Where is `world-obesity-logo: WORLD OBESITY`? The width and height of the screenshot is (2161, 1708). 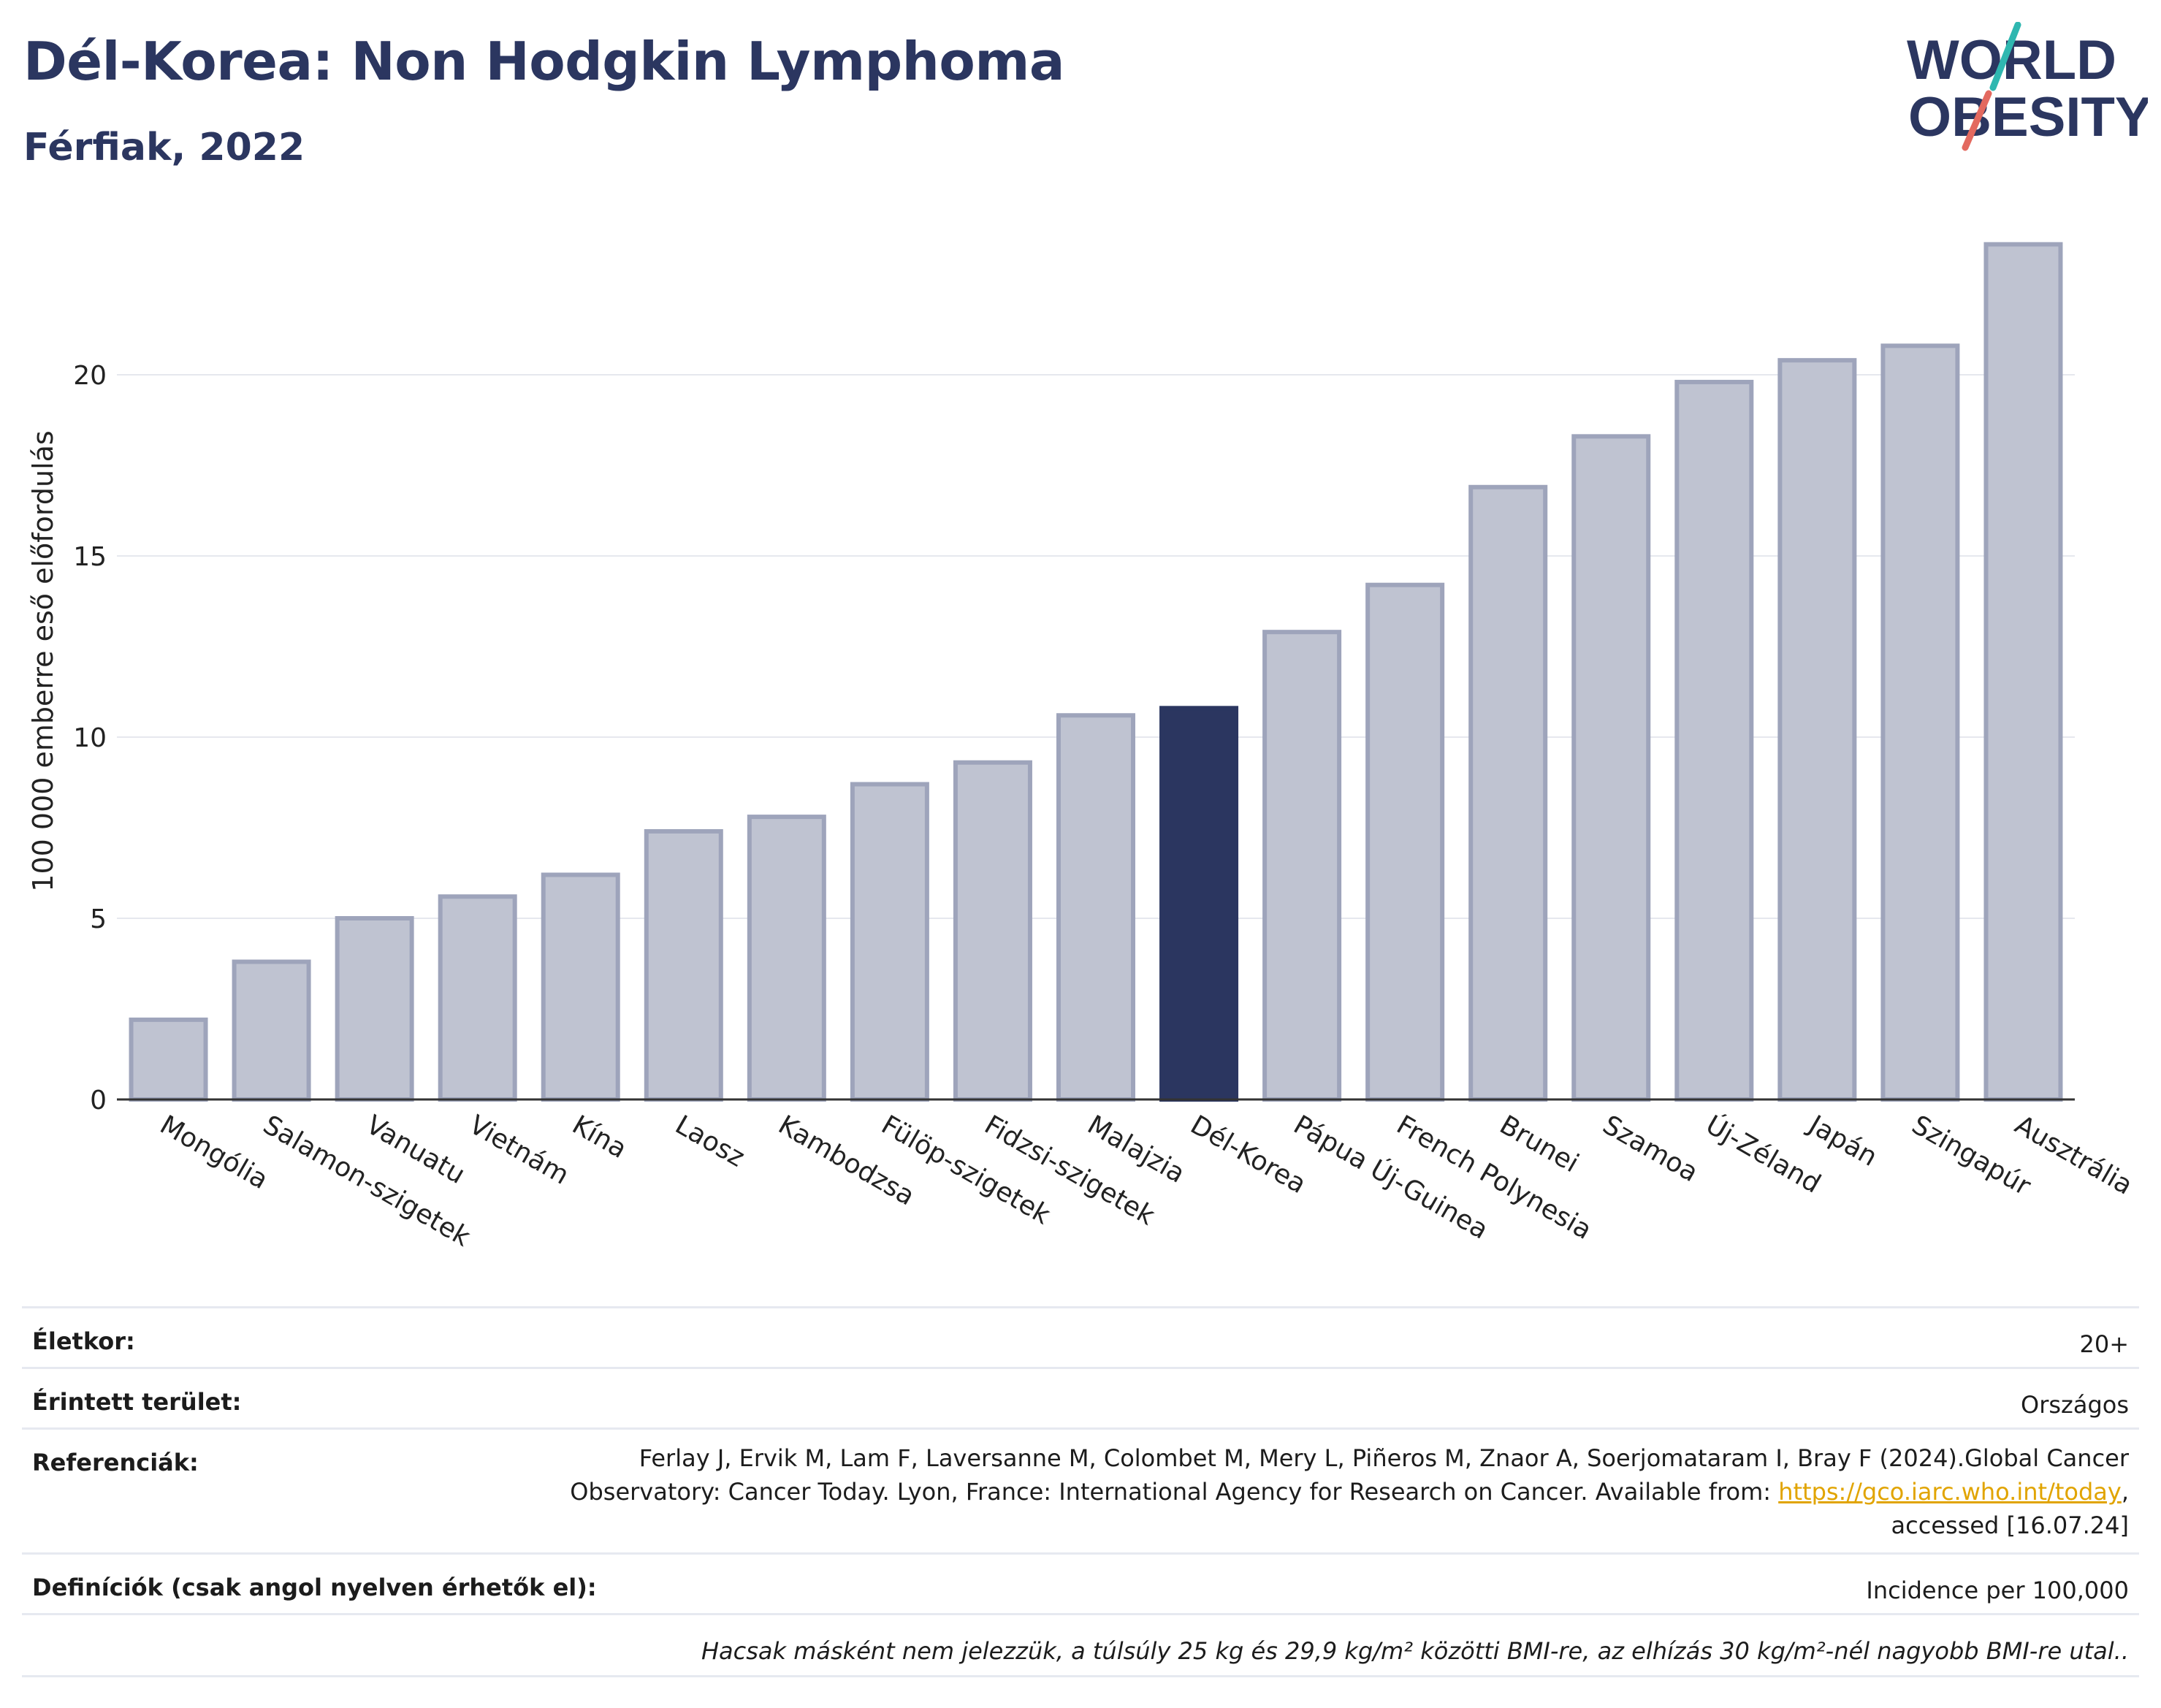
world-obesity-logo: WORLD OBESITY is located at coordinates (2027, 86).